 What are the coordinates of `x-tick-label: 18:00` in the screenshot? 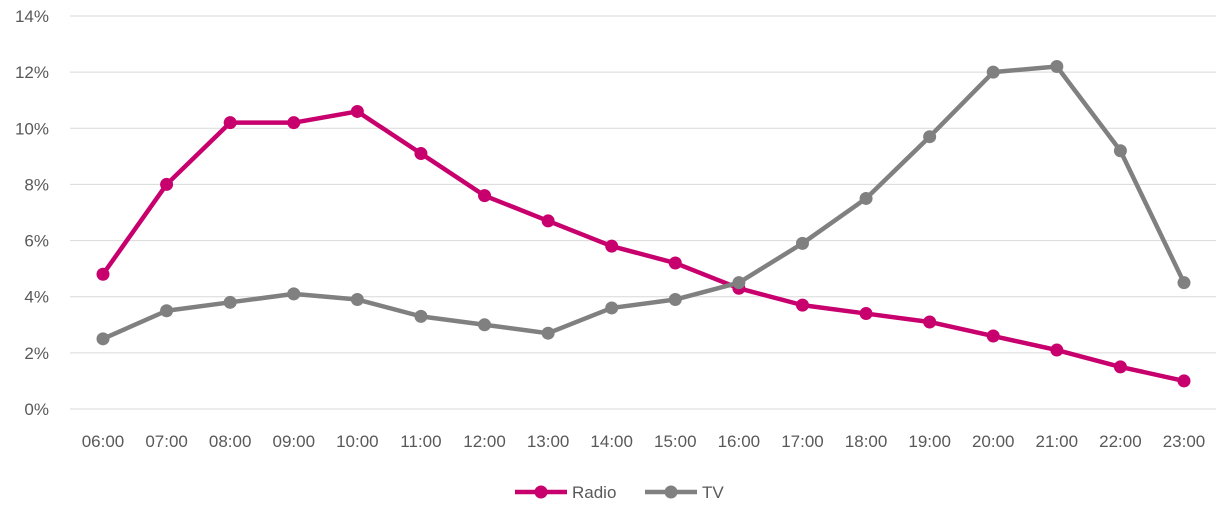 It's located at (866, 441).